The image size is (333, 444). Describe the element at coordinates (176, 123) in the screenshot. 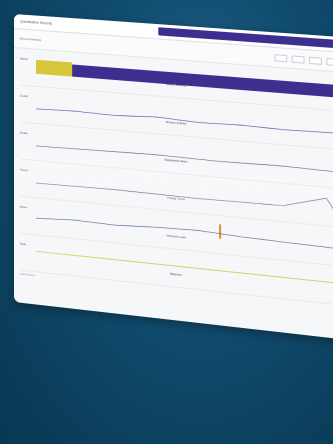

I see `panel-title: Source Activity` at that location.